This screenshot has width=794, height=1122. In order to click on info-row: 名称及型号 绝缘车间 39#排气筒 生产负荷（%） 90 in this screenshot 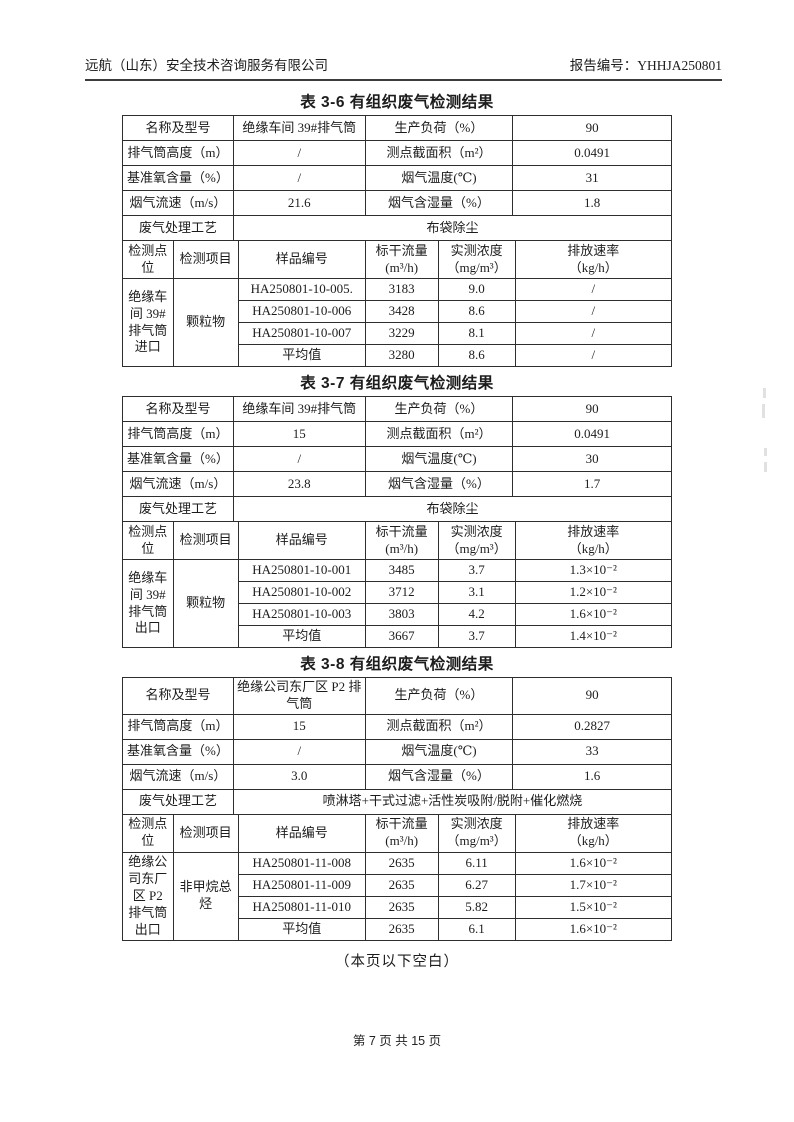, I will do `click(397, 409)`.